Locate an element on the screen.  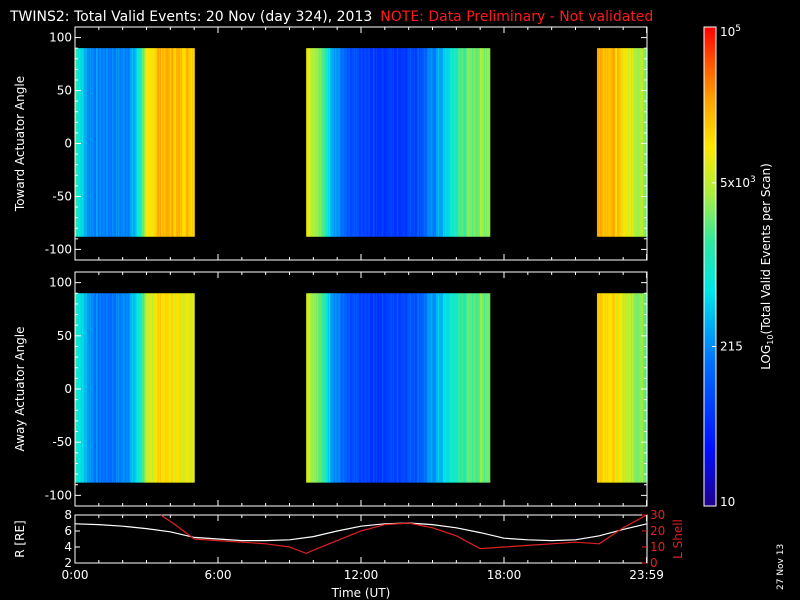
orbit-ticks: 2 4 6 8 0 10 20 30 0:00 6:00 12:00 18:00 23:59 is located at coordinates (364, 545).